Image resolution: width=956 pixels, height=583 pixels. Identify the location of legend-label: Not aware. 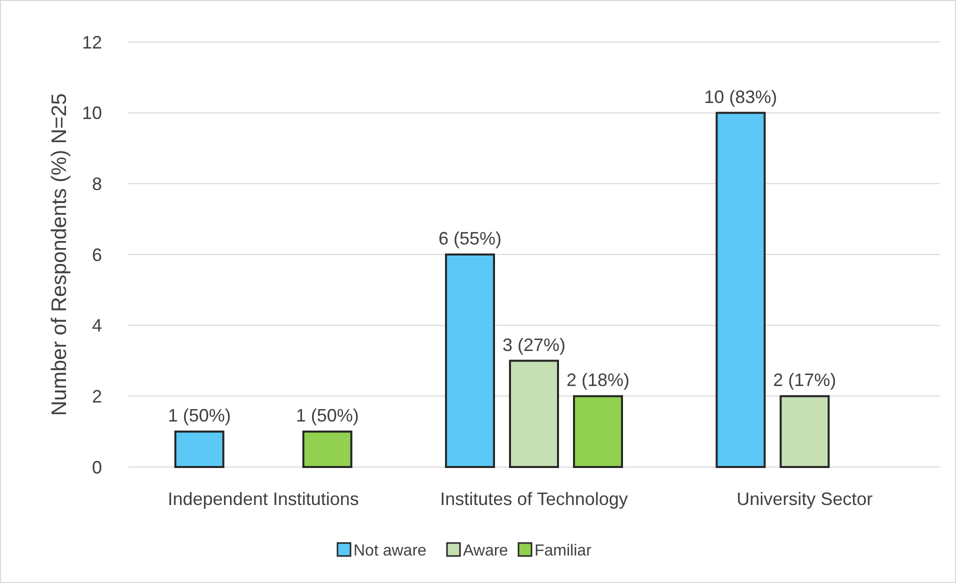
(390, 551).